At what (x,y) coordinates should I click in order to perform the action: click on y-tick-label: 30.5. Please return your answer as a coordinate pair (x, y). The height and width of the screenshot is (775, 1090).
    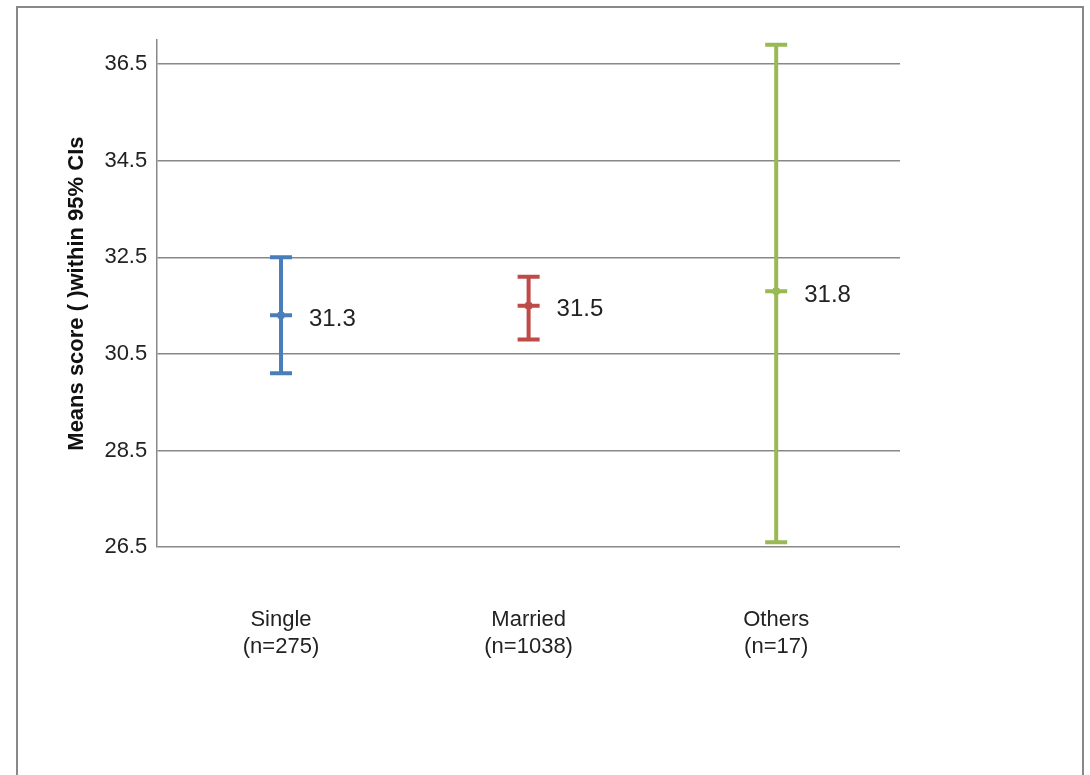
    Looking at the image, I should click on (126, 353).